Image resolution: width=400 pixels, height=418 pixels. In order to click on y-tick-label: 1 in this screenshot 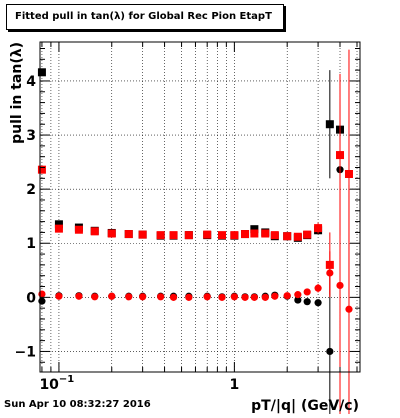, I will do `click(31, 244)`.